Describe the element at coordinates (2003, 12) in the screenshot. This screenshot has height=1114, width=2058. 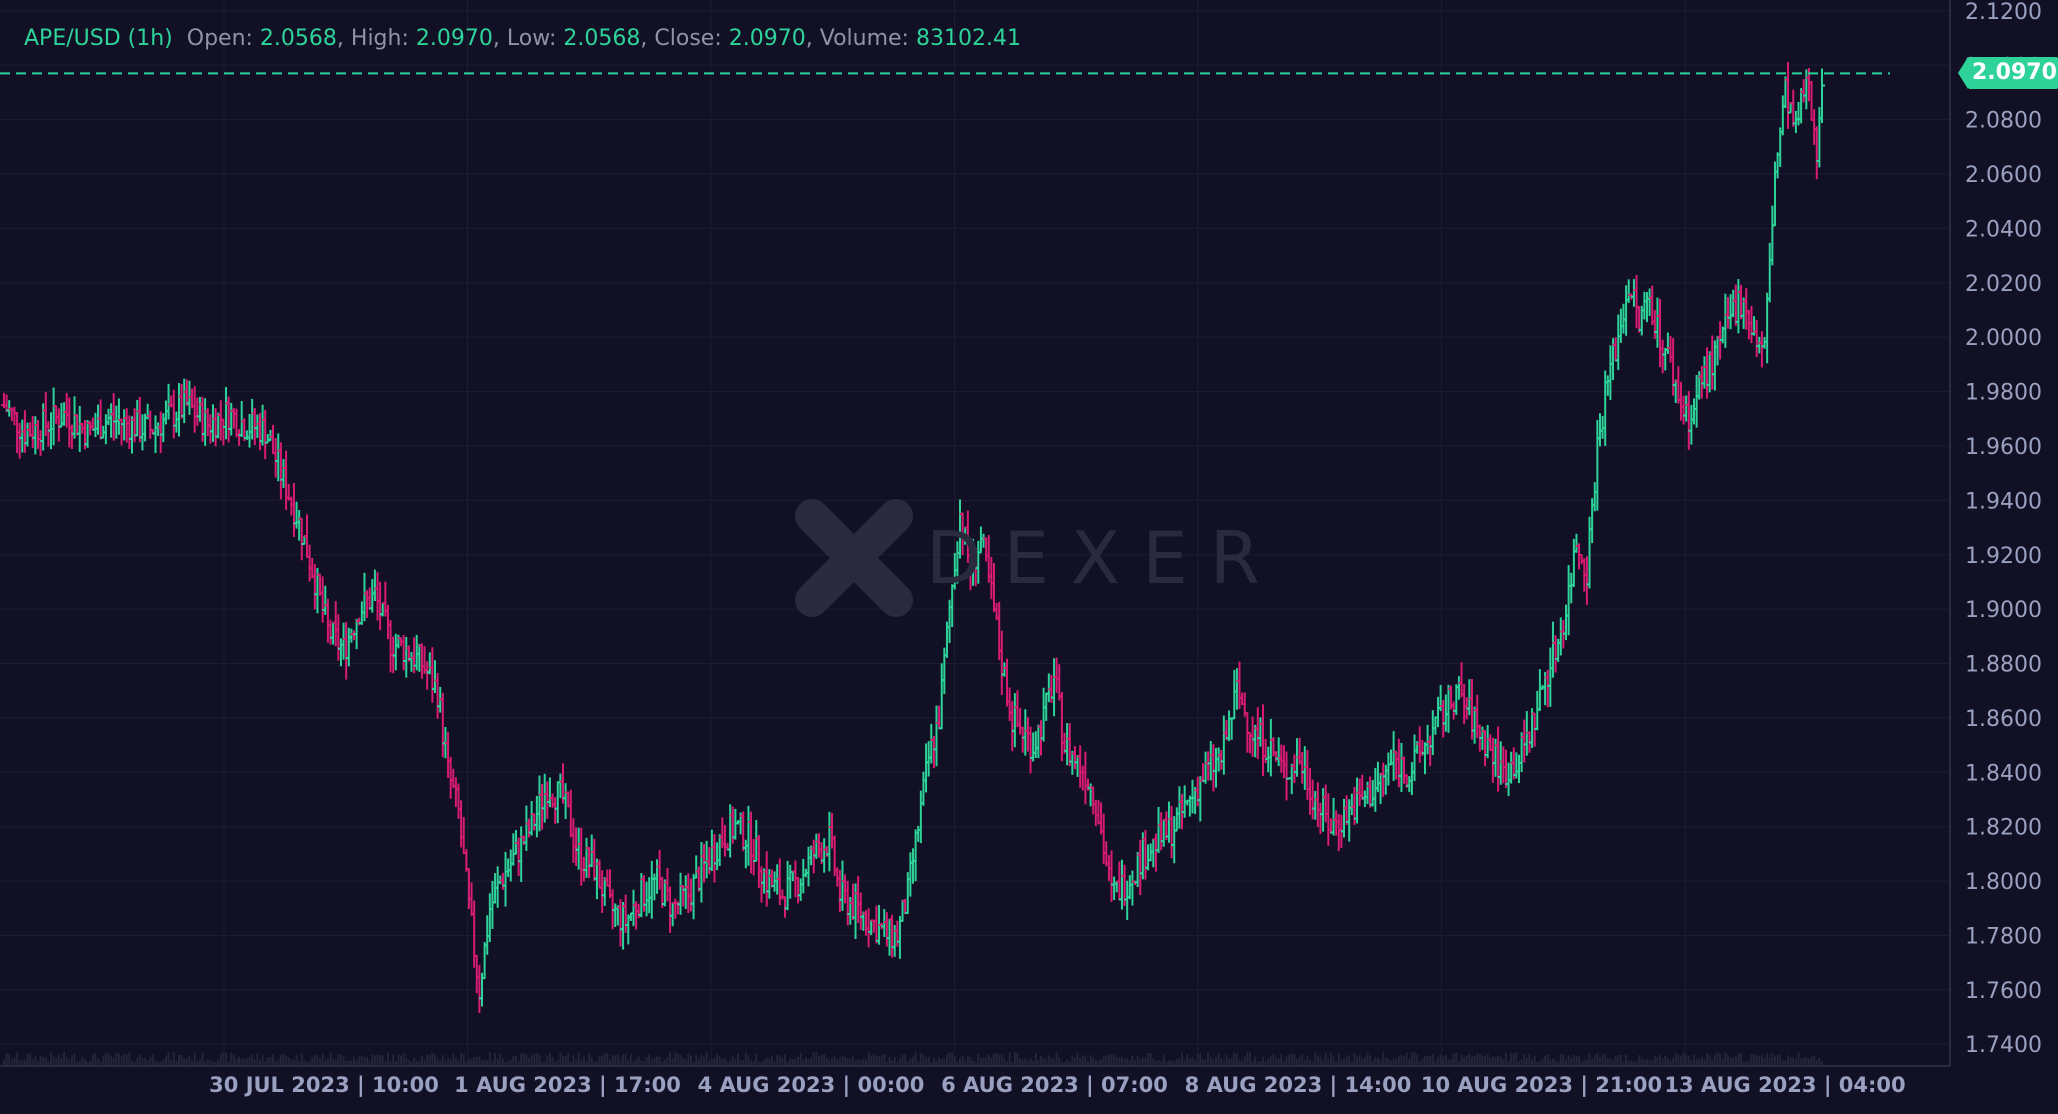
I see `price-tick-label: 2.1200` at that location.